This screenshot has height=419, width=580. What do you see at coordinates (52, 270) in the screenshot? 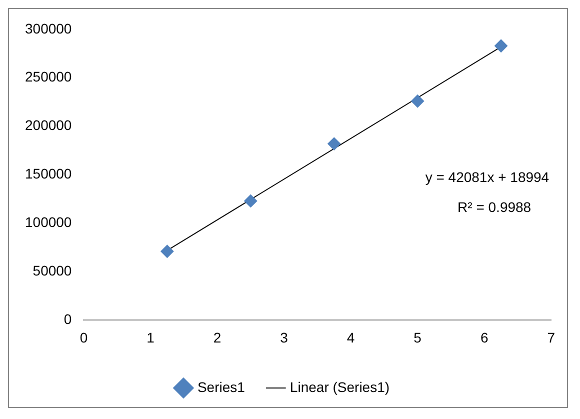
I see `y-tick-label: 50000` at bounding box center [52, 270].